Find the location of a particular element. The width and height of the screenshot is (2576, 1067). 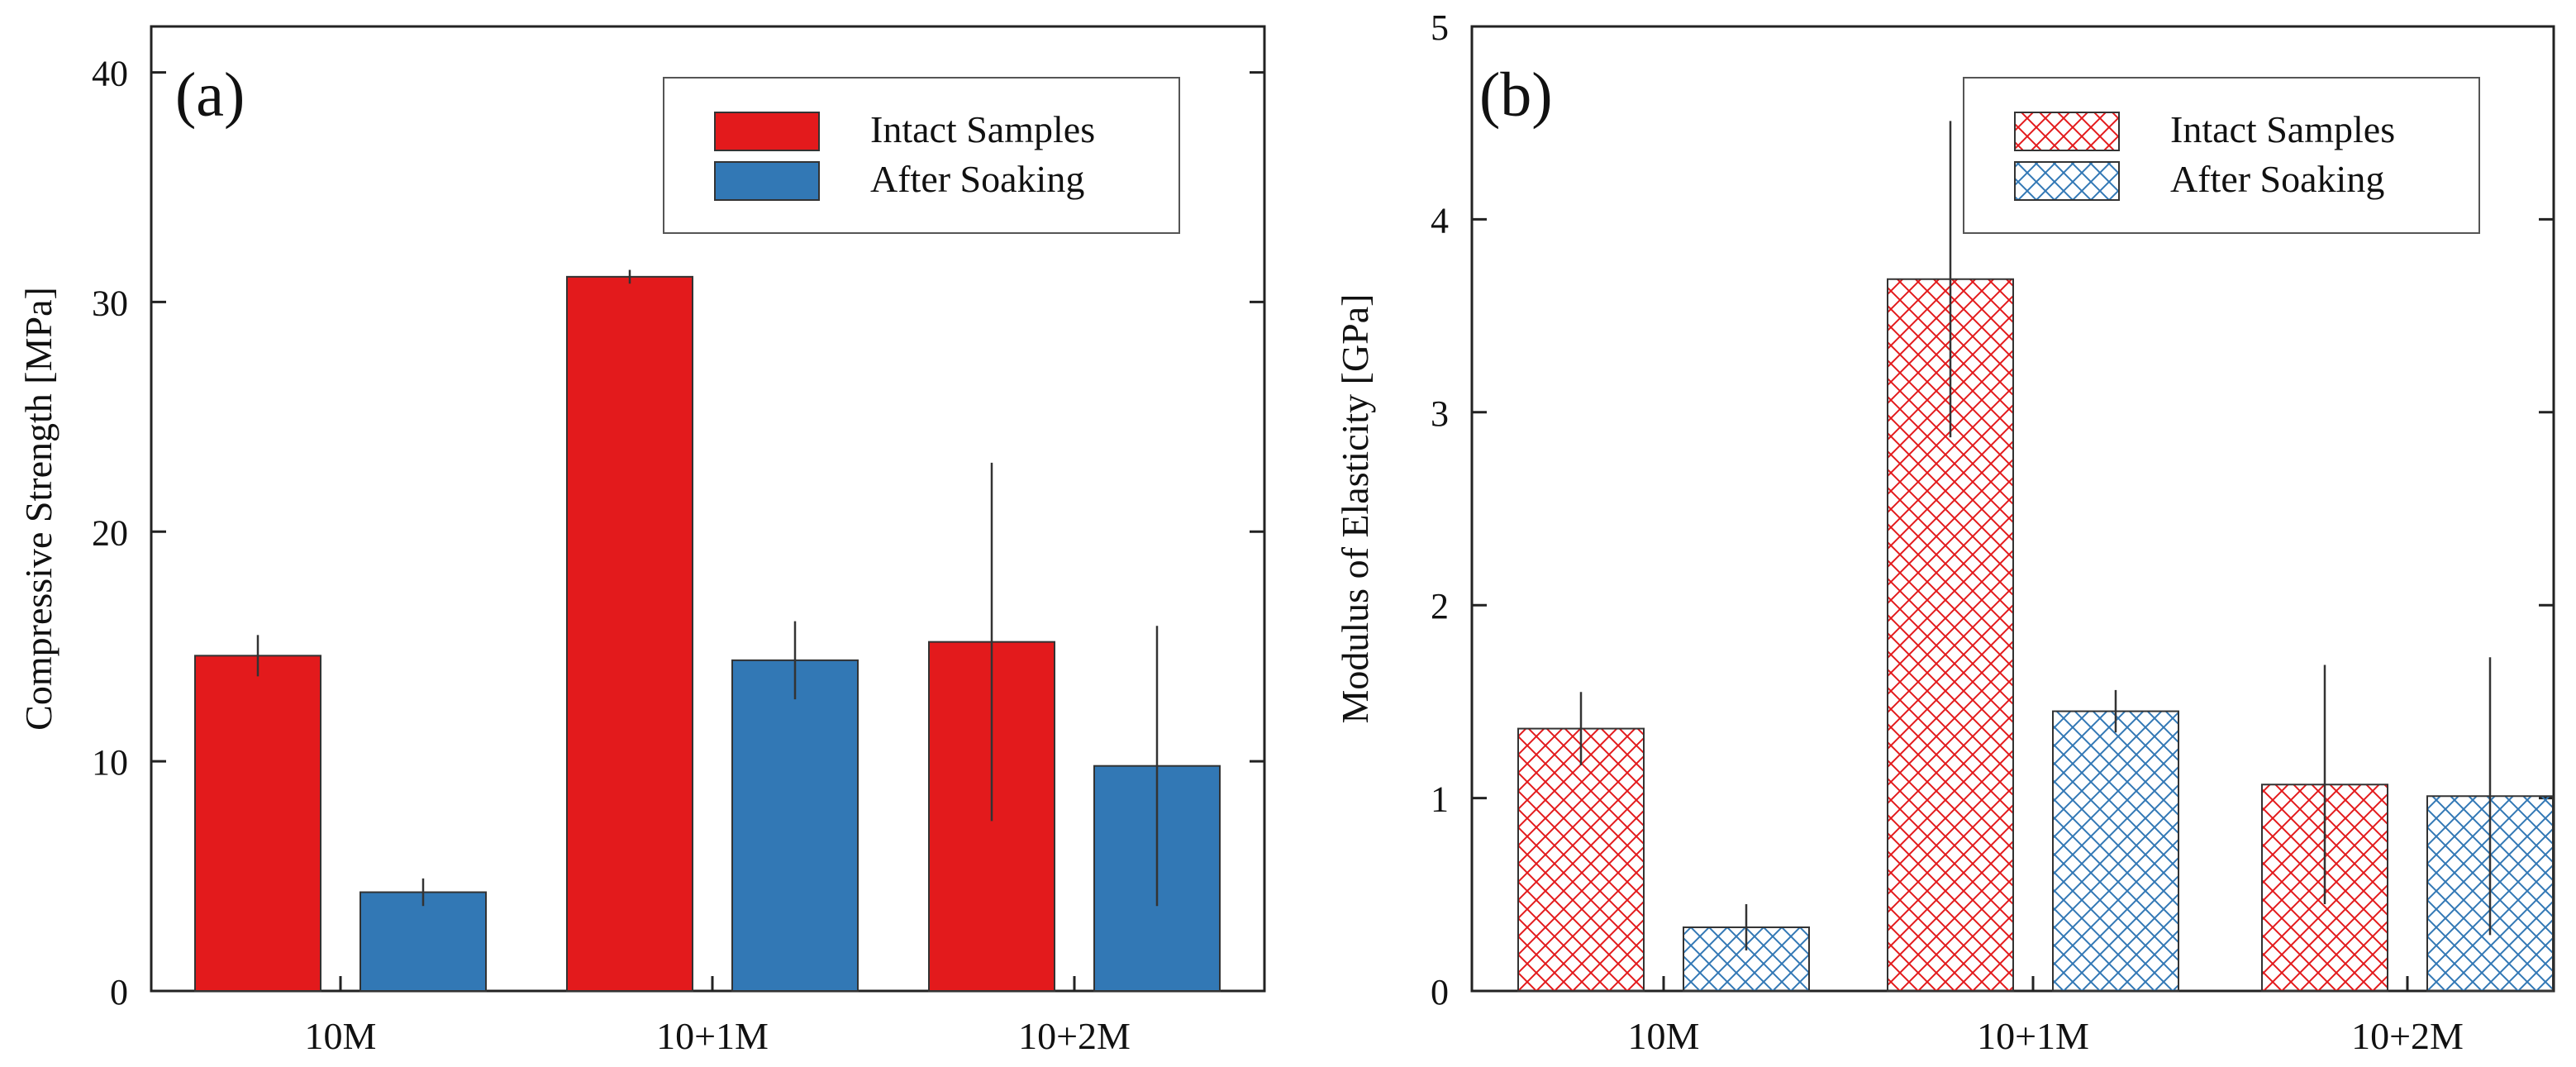

y-tick-label: 4 is located at coordinates (1440, 221).